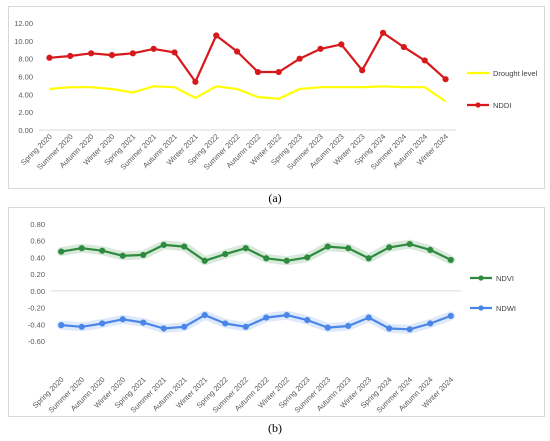  I want to click on chart-a-ytick-label: 6.00, so click(25, 77).